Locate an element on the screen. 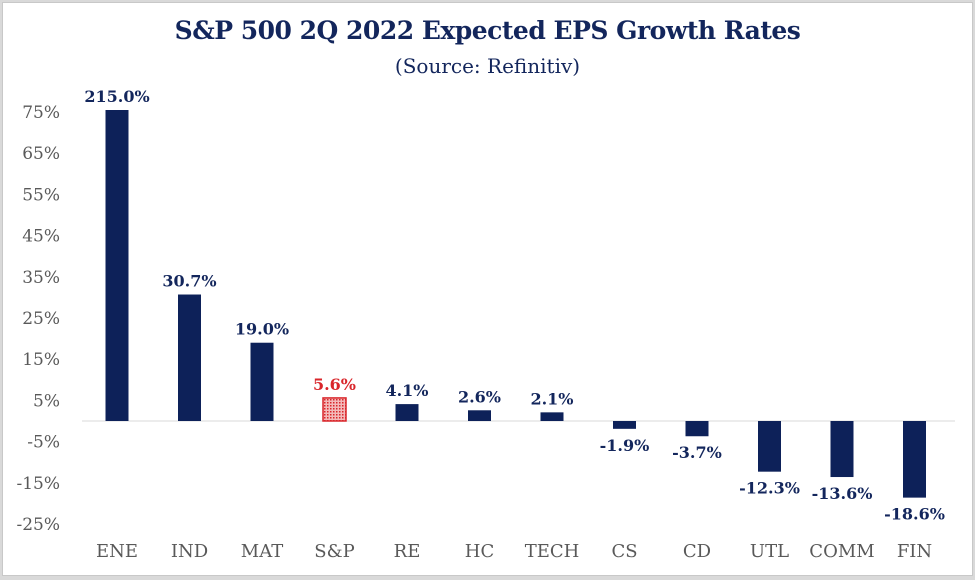 The height and width of the screenshot is (580, 975). y-tick-label: 55% is located at coordinates (41, 195).